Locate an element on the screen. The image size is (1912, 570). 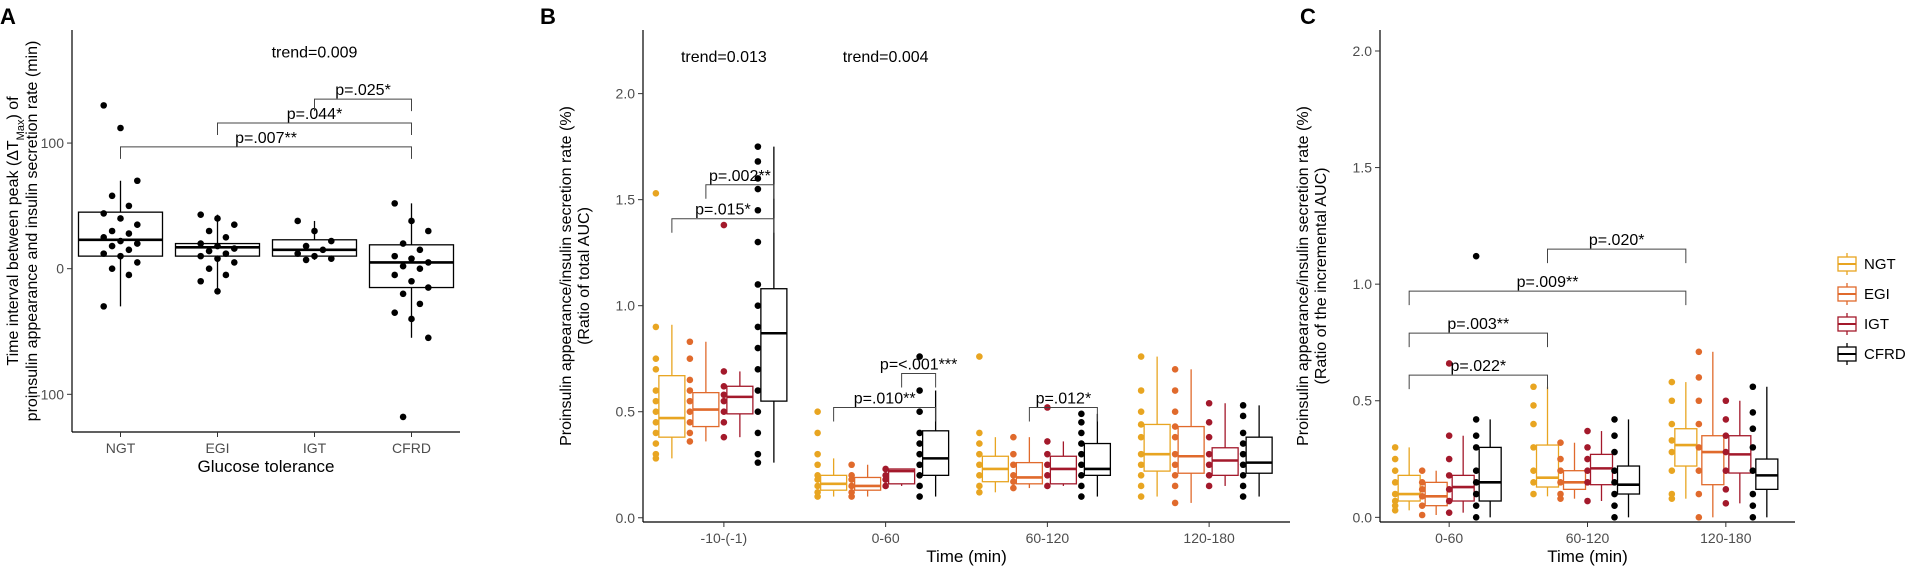
x-tick-label: 60-120 is located at coordinates (1588, 538).